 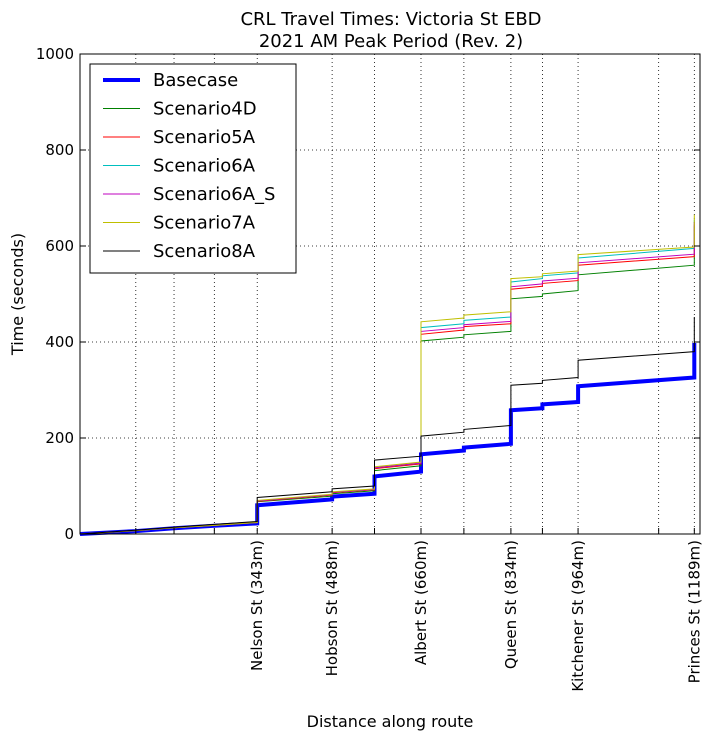 What do you see at coordinates (390, 19) in the screenshot?
I see `chart-title: CRL Travel Times: Victoria St EBD` at bounding box center [390, 19].